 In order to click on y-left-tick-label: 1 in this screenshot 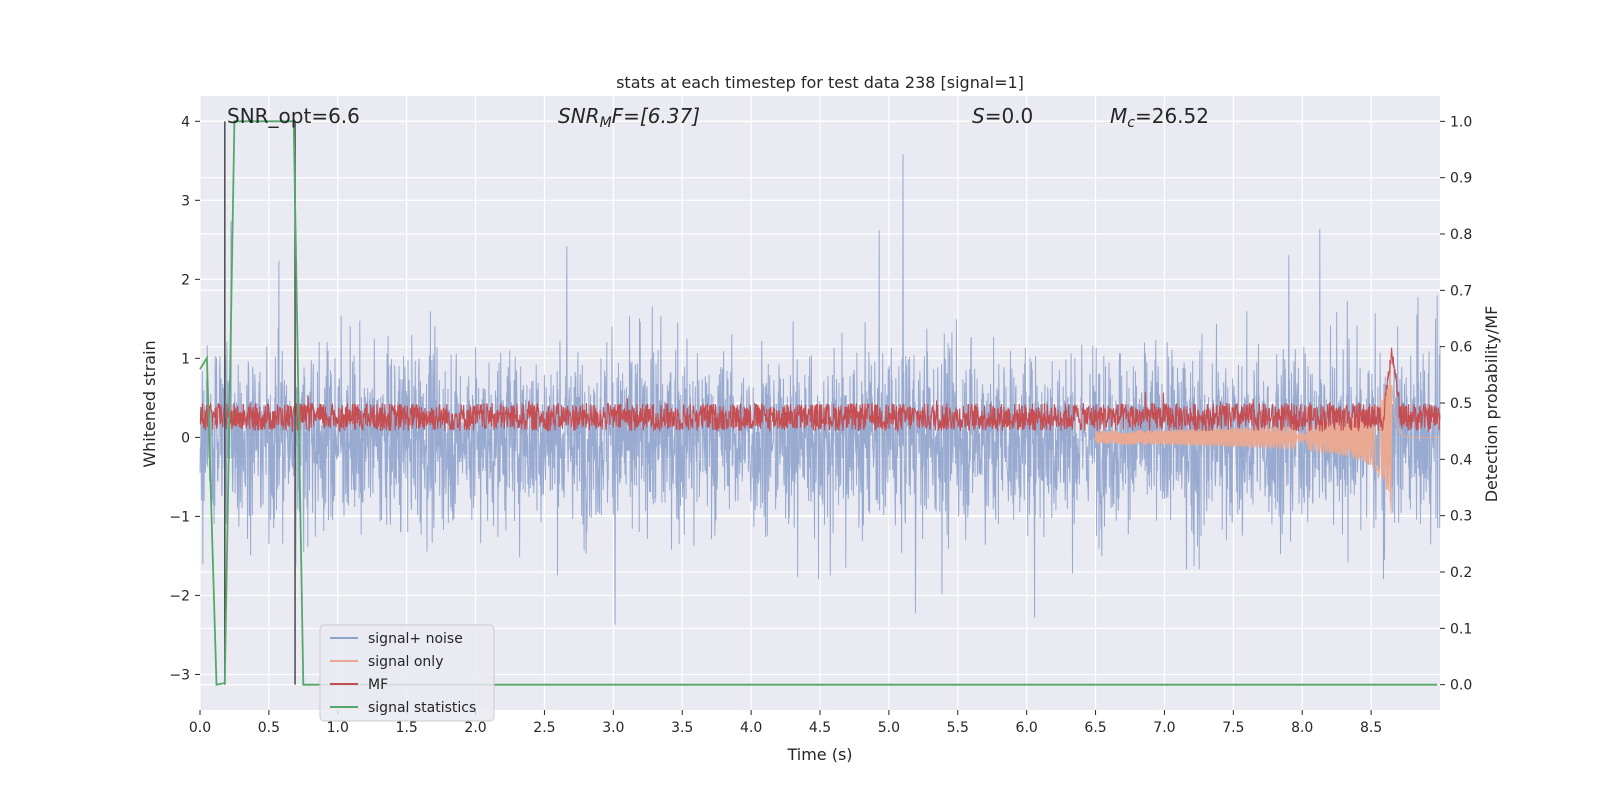, I will do `click(185, 359)`.